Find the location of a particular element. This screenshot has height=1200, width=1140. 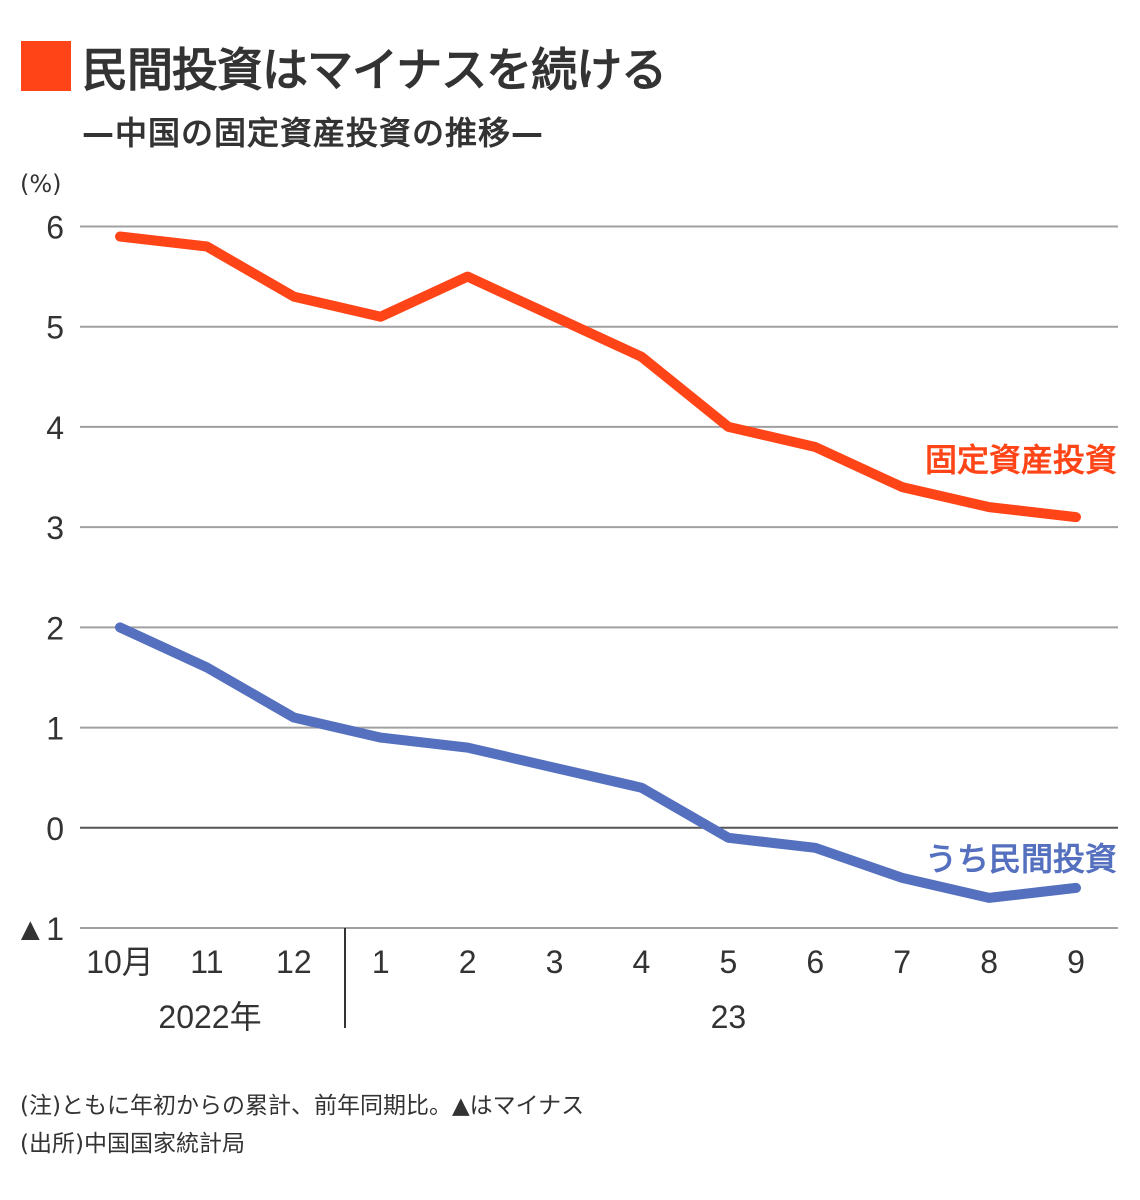

y-tick-label: 0 is located at coordinates (55, 829).